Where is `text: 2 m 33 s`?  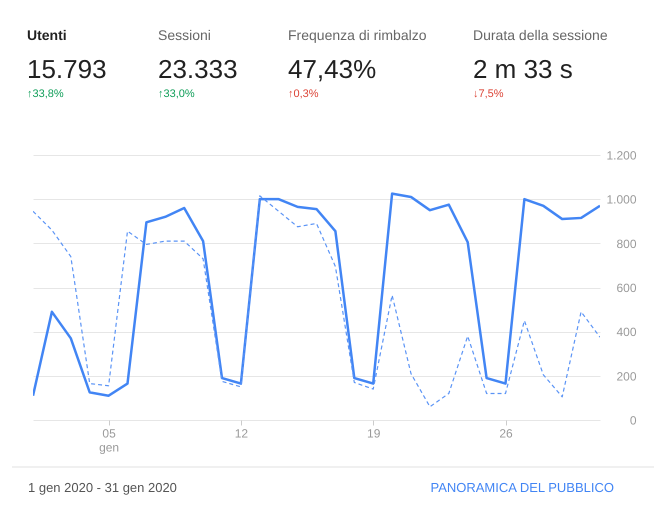 text: 2 m 33 s is located at coordinates (523, 69).